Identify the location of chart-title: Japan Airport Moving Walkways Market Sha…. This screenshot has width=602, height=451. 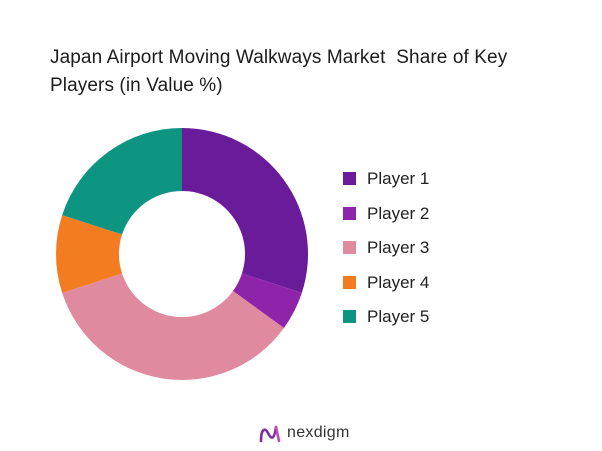
(279, 71).